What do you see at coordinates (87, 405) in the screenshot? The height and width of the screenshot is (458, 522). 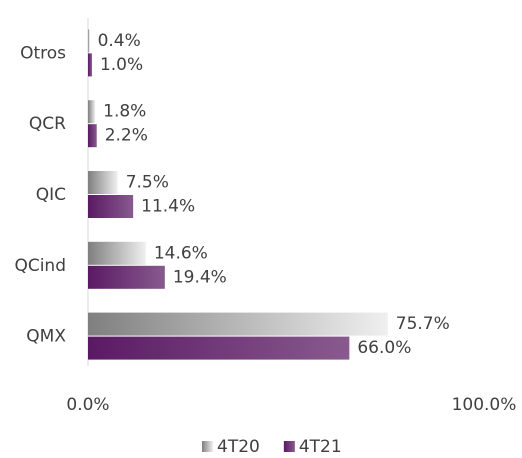 I see `x-tick-label: 0.0%` at bounding box center [87, 405].